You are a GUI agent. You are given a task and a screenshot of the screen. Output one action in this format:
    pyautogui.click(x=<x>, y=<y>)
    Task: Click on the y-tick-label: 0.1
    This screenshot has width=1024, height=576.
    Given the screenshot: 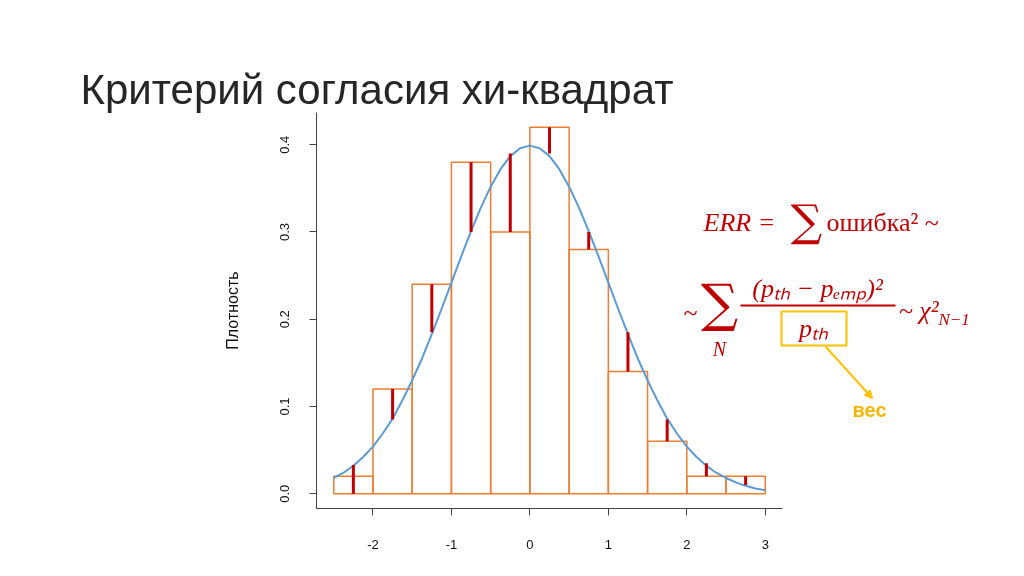 What is the action you would take?
    pyautogui.click(x=285, y=406)
    